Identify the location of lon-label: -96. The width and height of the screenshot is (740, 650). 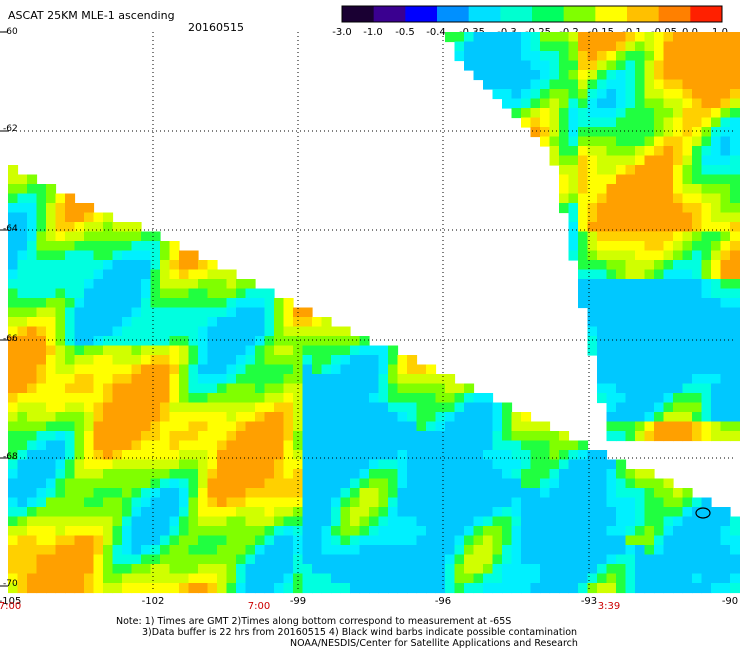
(443, 601).